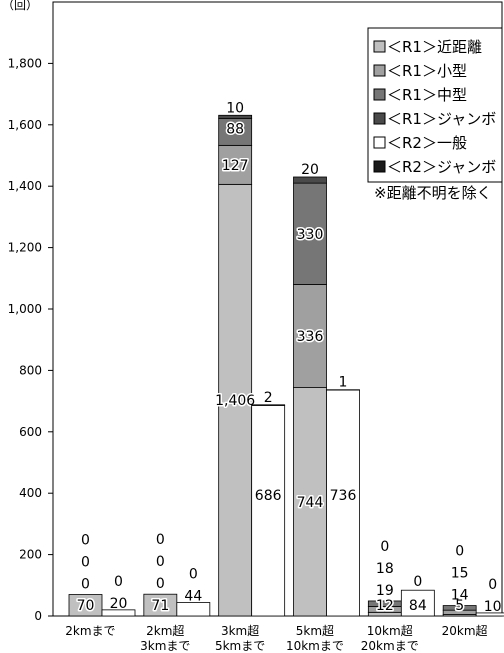 This screenshot has width=504, height=653. What do you see at coordinates (441, 119) in the screenshot?
I see `legend-item-label: ＜R1＞ジャンボ` at bounding box center [441, 119].